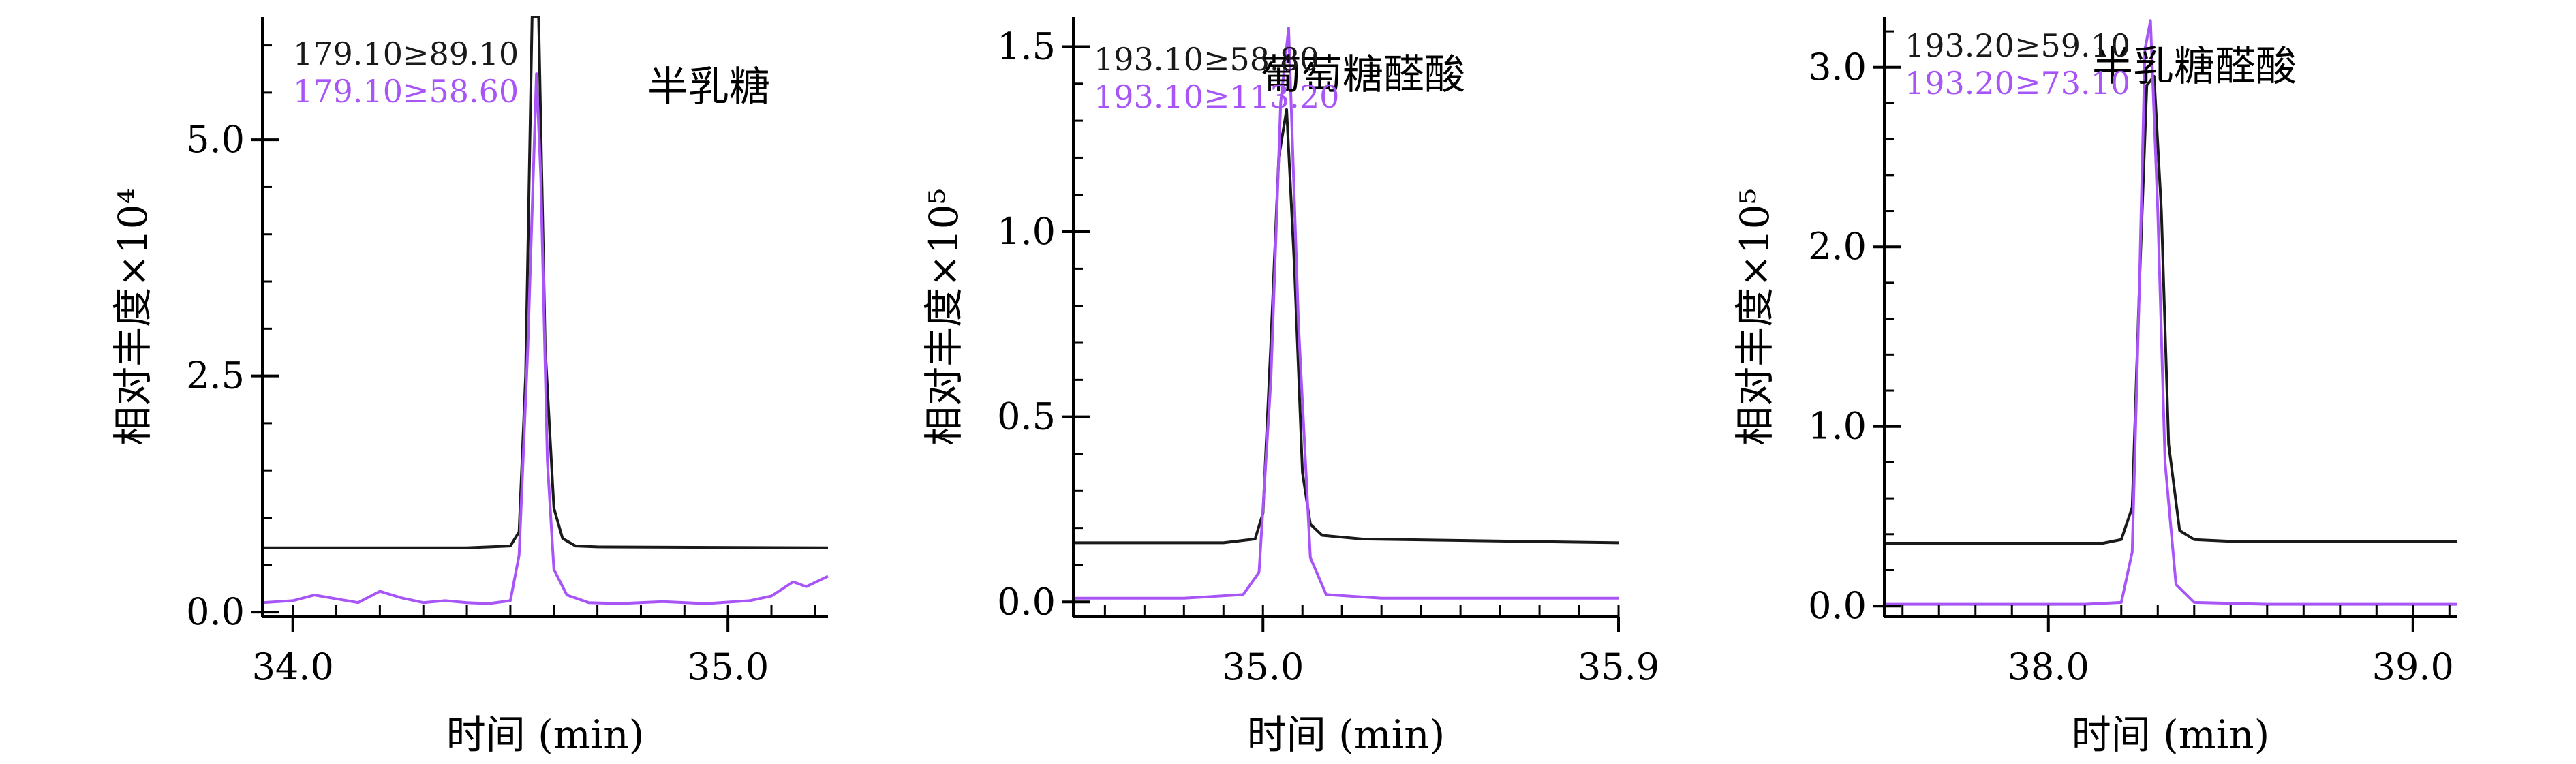 This screenshot has height=764, width=2576. What do you see at coordinates (2194, 67) in the screenshot?
I see `panel-title: 半乳糖醛酸` at bounding box center [2194, 67].